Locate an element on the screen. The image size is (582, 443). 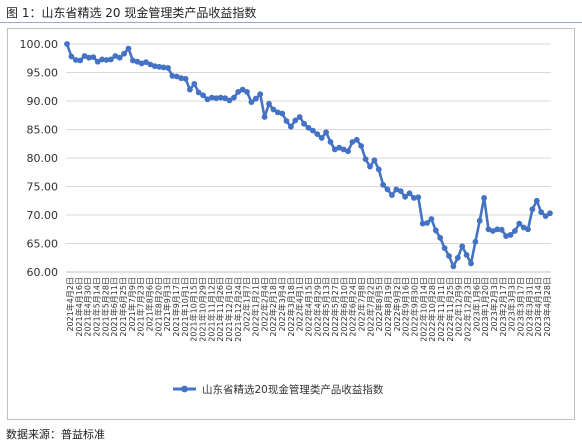
x-tick-label: 2021年4月30日 is located at coordinates (88, 307).